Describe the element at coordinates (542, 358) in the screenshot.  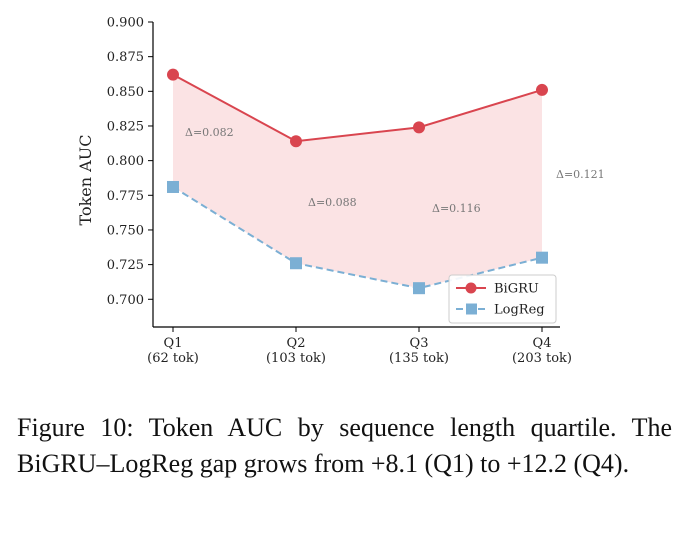
I see `x-tick-label: (203 tok)` at that location.